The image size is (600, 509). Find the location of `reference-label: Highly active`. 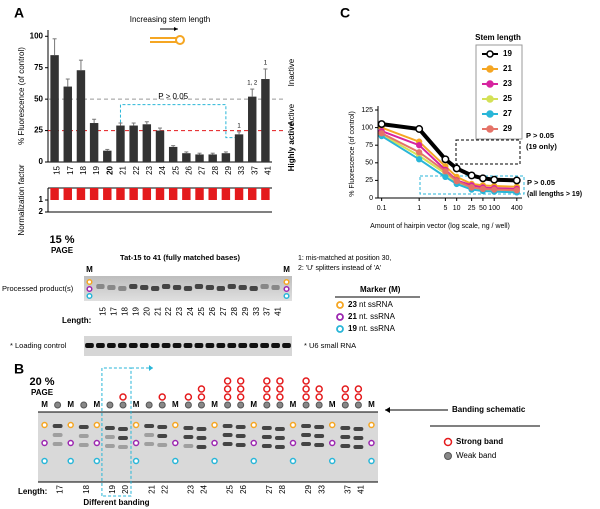

reference-label: Highly active is located at coordinates (291, 146).